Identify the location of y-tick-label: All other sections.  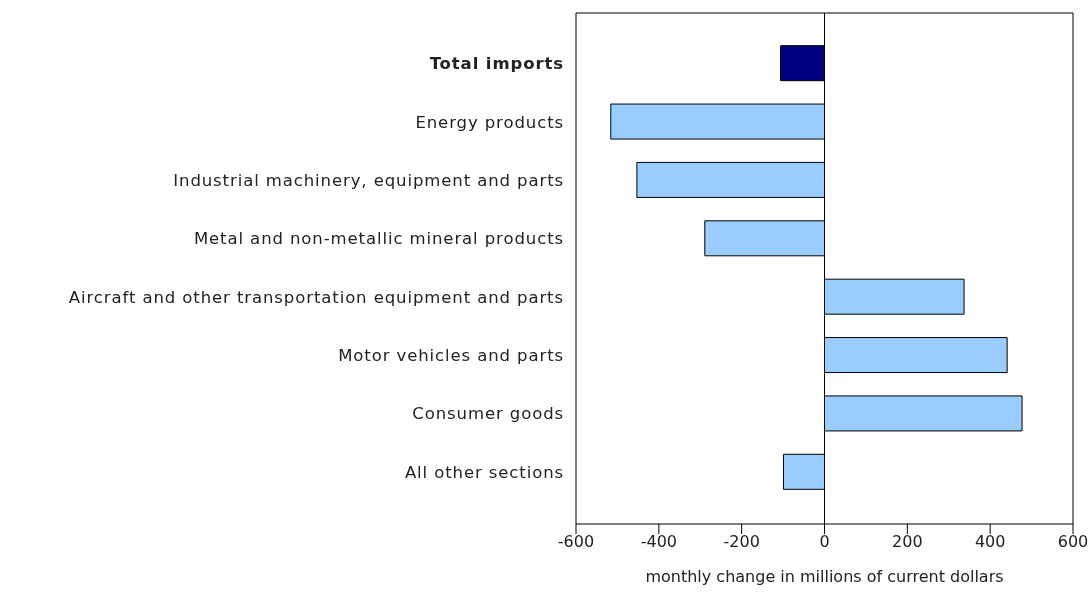
(484, 472).